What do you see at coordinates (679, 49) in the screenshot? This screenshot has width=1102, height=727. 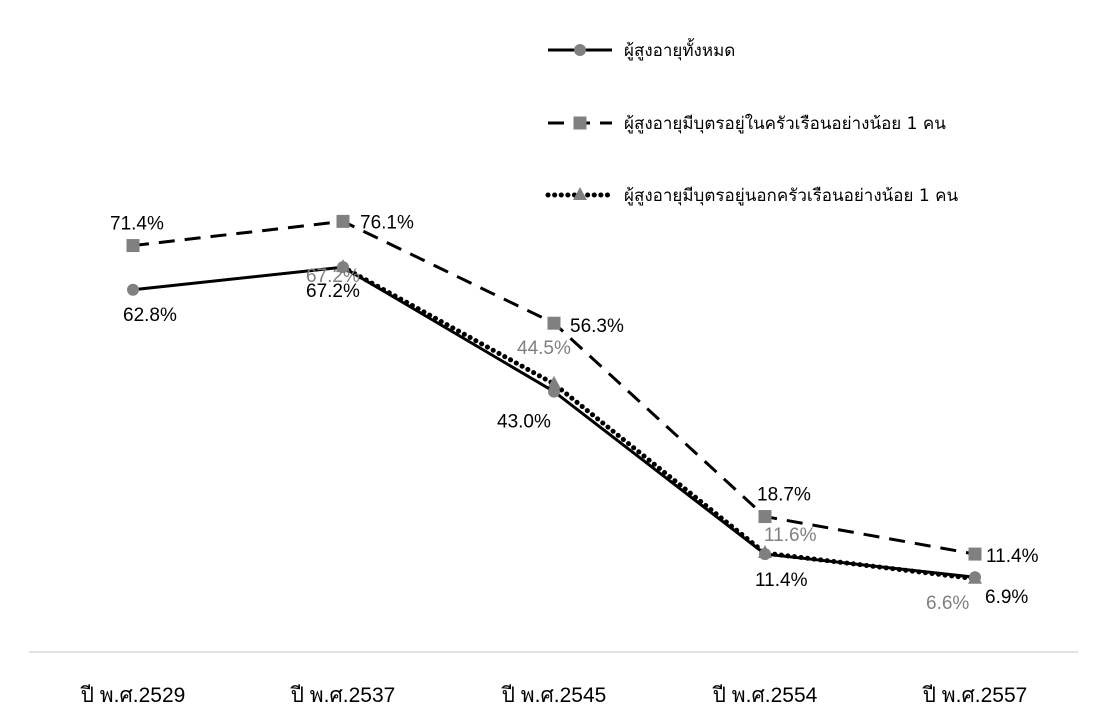 I see `legend-label: ผู้สูงอายุทั้งหมด` at bounding box center [679, 49].